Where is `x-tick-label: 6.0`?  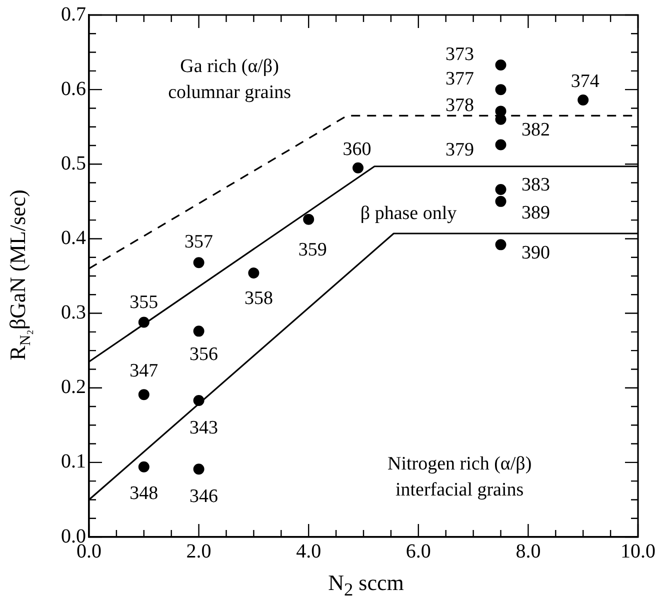
x-tick-label: 6.0 is located at coordinates (418, 551).